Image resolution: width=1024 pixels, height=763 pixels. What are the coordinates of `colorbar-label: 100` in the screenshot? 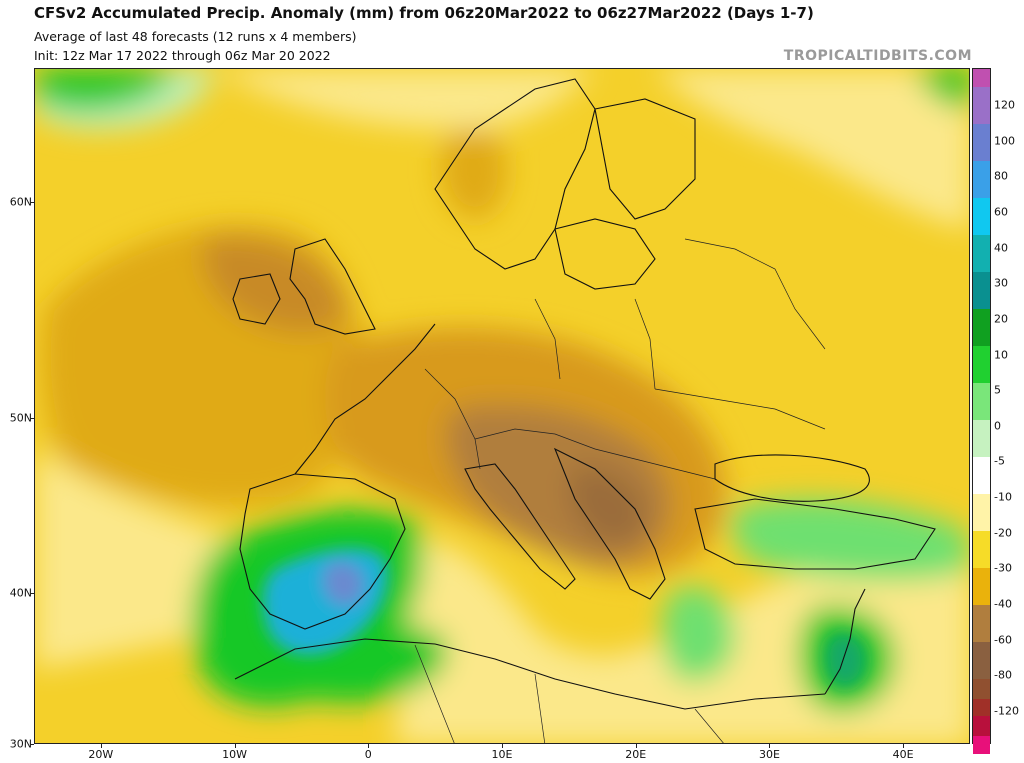 It's located at (1004, 141).